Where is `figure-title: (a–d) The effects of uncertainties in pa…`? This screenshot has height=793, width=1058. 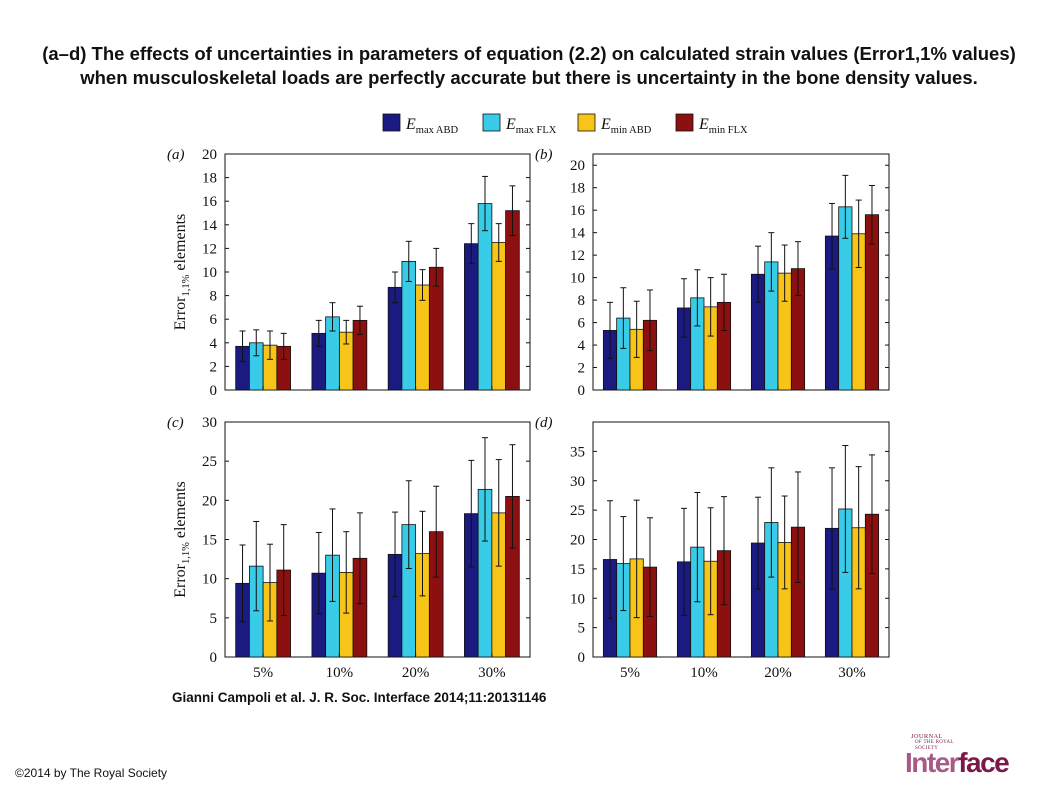
figure-title: (a–d) The effects of uncertainties in pa… is located at coordinates (529, 65).